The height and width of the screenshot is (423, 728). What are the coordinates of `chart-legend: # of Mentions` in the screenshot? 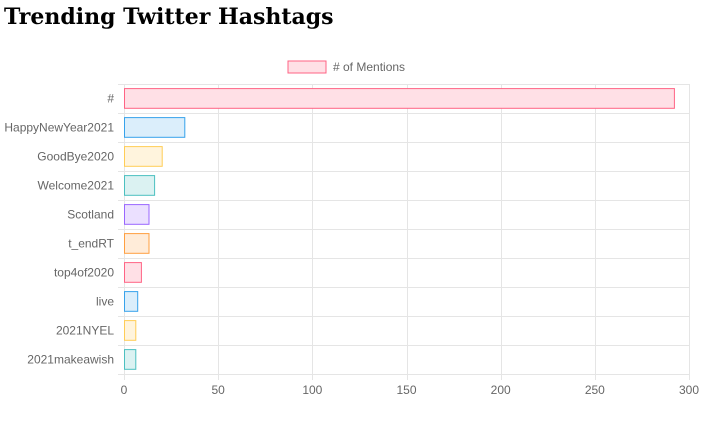 It's located at (346, 67).